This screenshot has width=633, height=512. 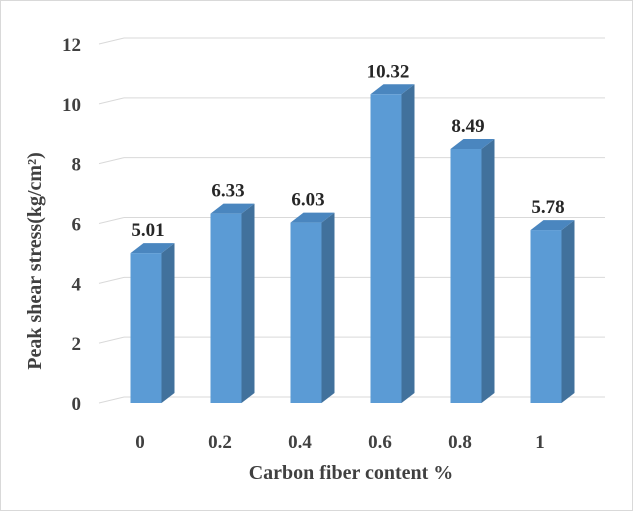 What do you see at coordinates (140, 442) in the screenshot?
I see `x-tick-label: 0` at bounding box center [140, 442].